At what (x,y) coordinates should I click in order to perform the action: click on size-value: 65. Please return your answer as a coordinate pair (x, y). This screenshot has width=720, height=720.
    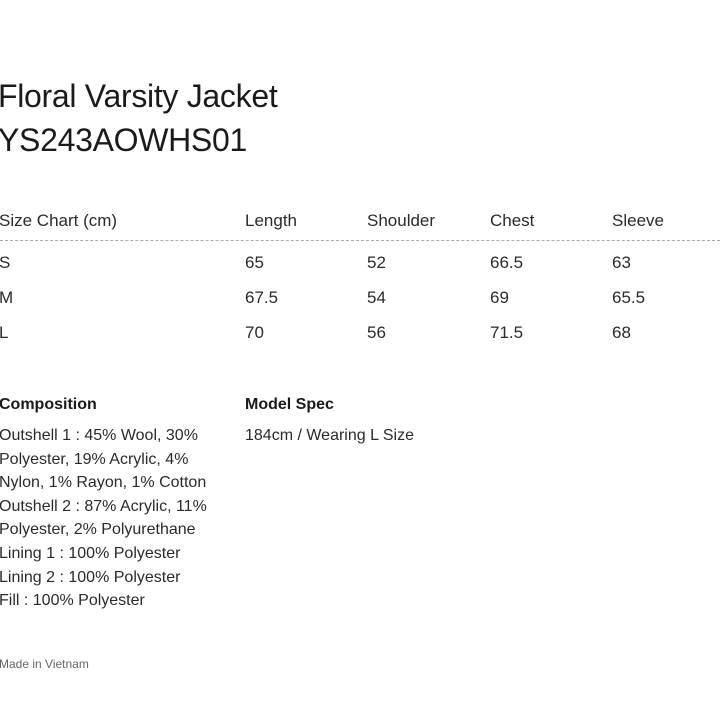
    Looking at the image, I should click on (254, 262).